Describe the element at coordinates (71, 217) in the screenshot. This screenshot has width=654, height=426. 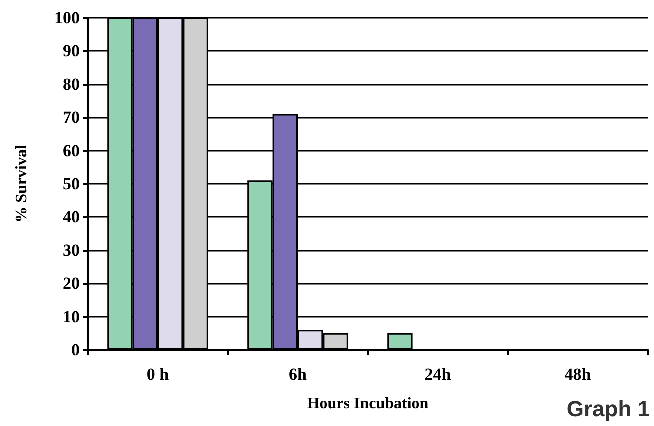
I see `y-tick-label: 40` at that location.